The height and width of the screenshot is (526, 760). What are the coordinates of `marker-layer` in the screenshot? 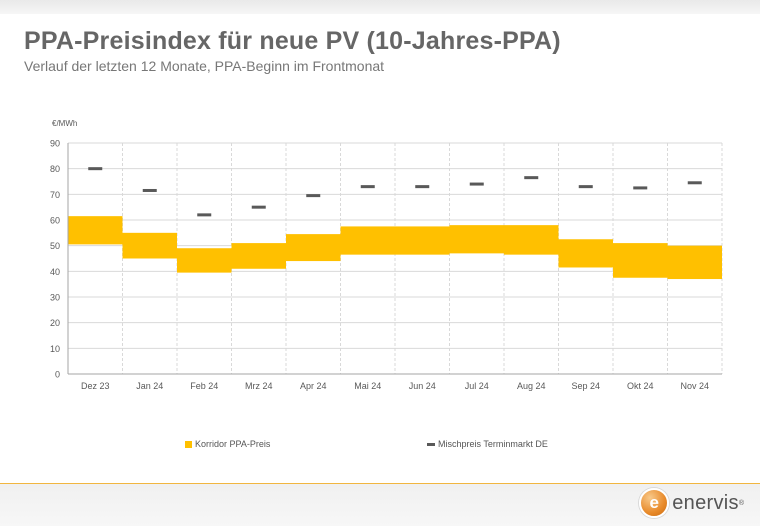 It's located at (395, 192).